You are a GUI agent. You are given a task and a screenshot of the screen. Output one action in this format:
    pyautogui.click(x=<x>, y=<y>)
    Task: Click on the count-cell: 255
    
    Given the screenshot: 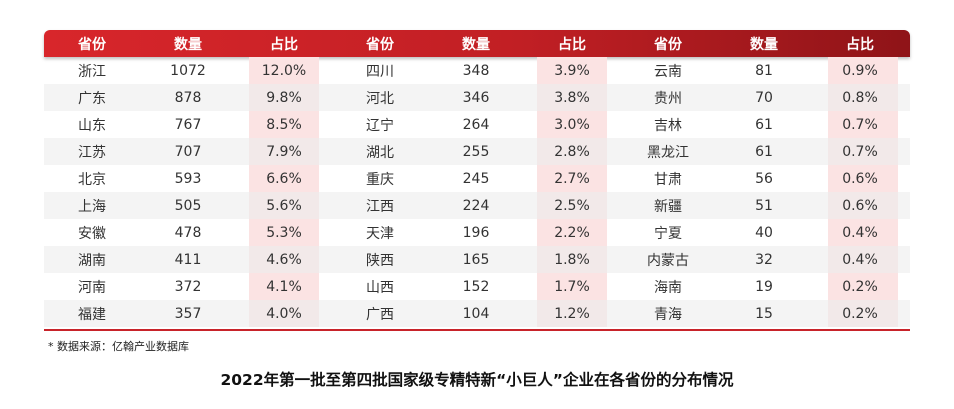 What is the action you would take?
    pyautogui.click(x=476, y=151)
    